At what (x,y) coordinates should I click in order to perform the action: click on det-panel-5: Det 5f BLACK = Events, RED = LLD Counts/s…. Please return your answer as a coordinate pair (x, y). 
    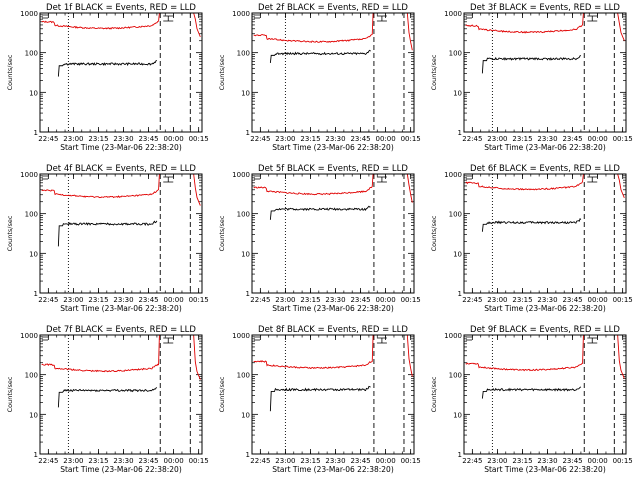
    Looking at the image, I should click on (319, 238).